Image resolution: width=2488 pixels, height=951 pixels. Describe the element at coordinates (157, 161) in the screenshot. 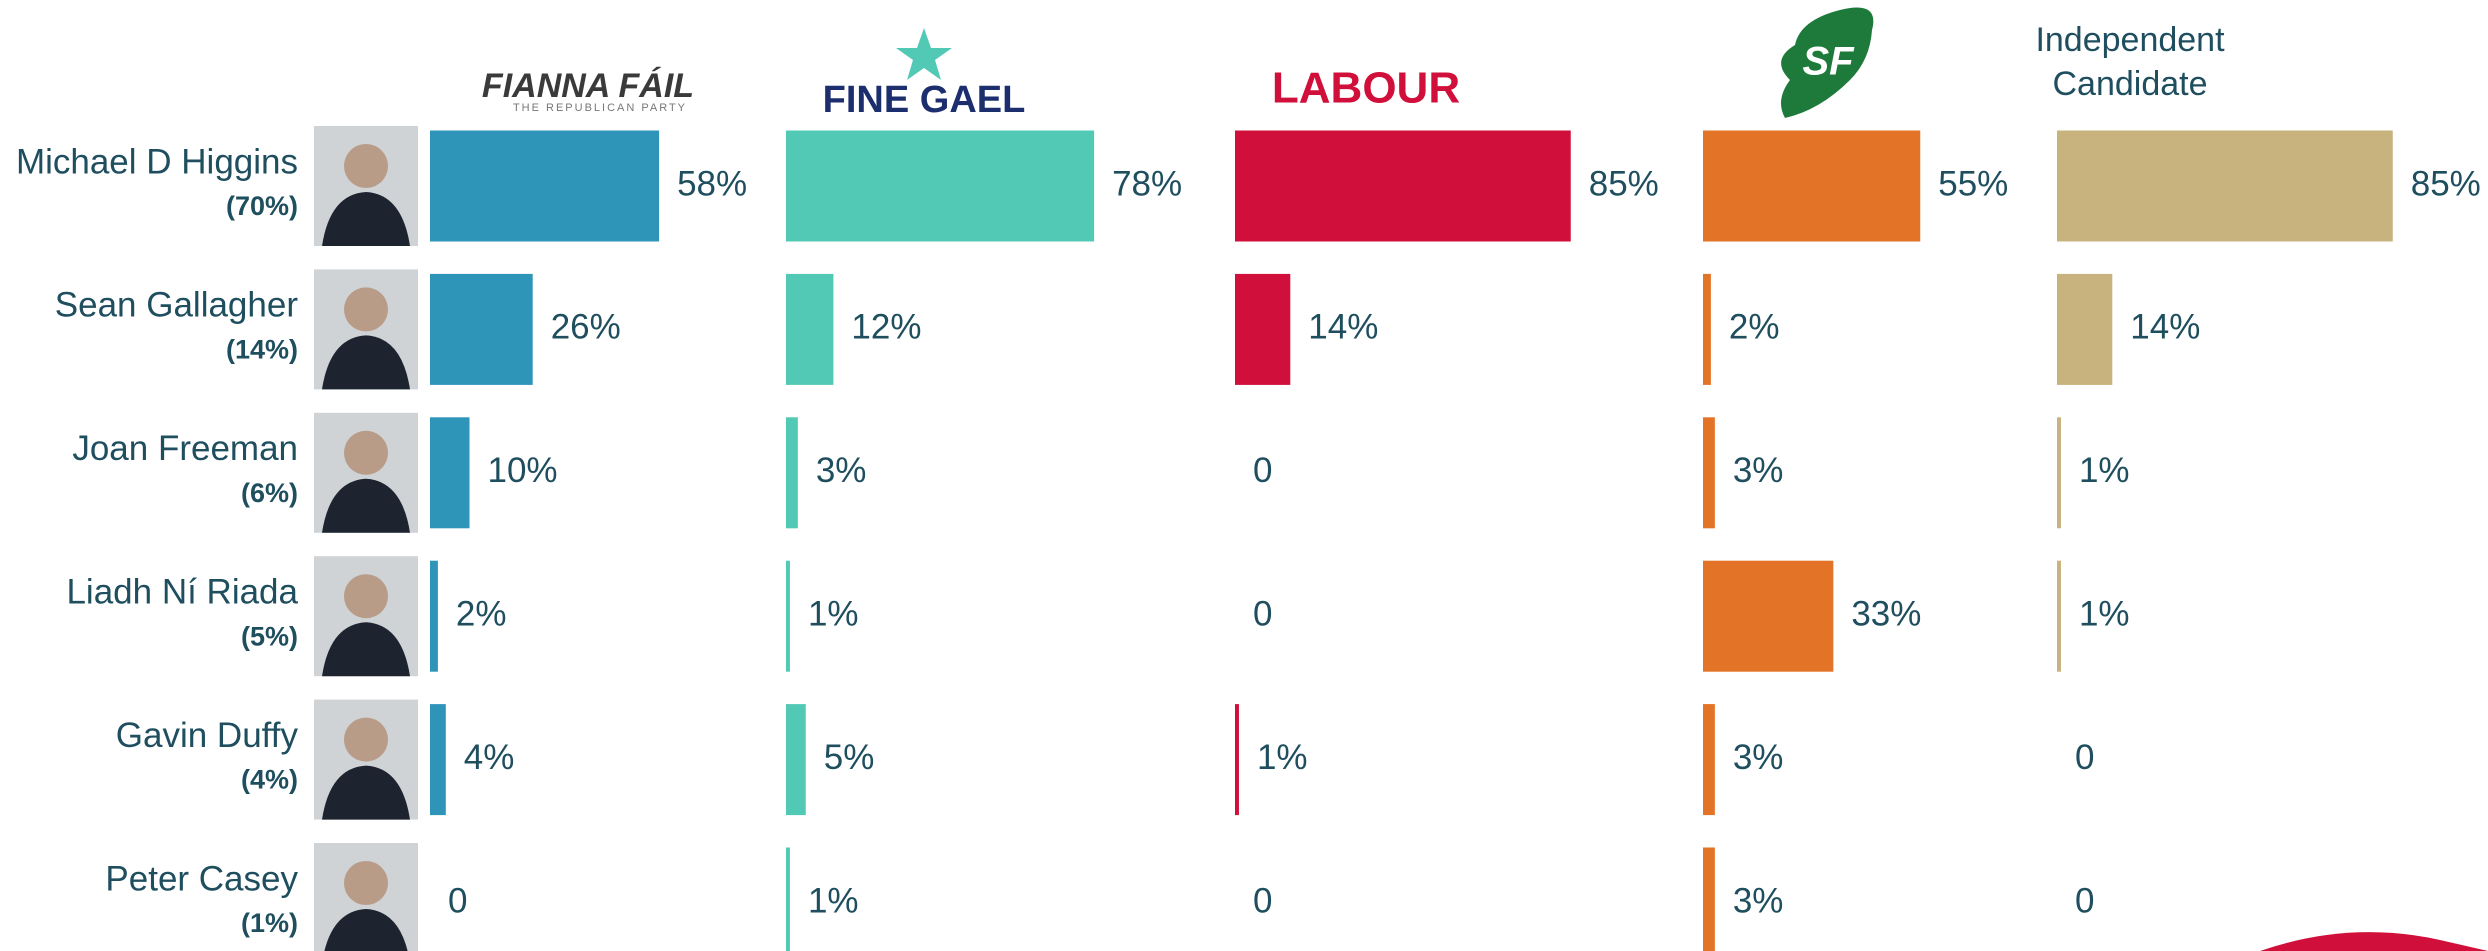

I see `candidate-name: Michael D Higgins` at that location.